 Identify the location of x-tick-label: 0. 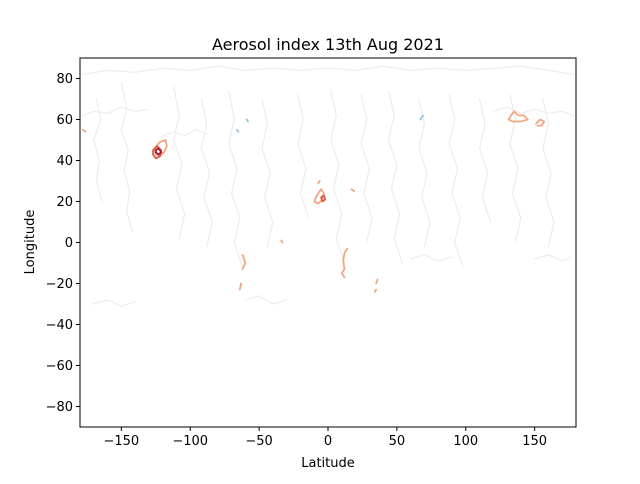
(328, 441).